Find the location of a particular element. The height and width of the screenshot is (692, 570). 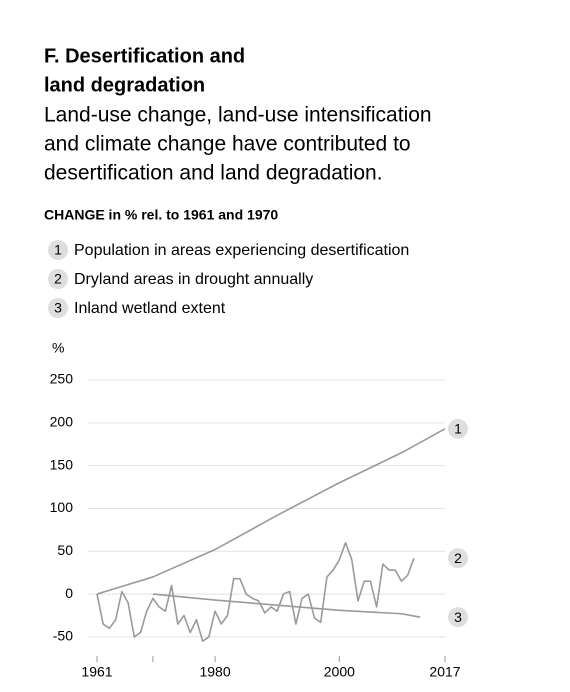

y-tick-label: 50 is located at coordinates (65, 550).